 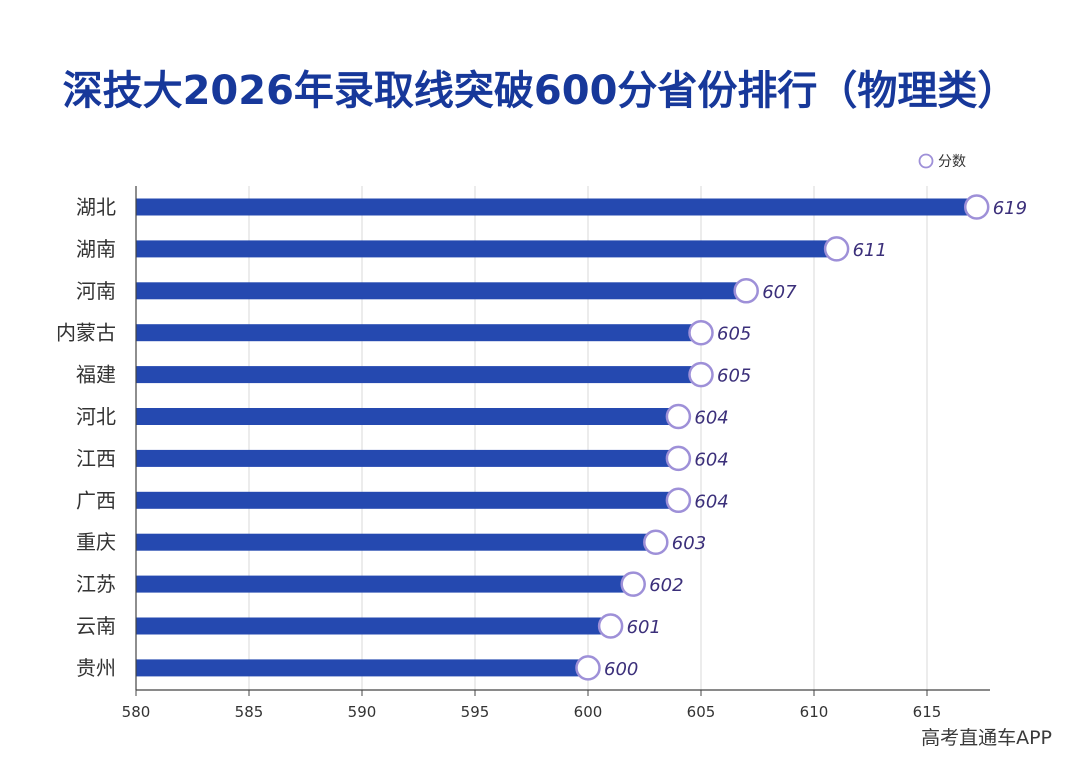 What do you see at coordinates (870, 250) in the screenshot?
I see `value-label: 611` at bounding box center [870, 250].